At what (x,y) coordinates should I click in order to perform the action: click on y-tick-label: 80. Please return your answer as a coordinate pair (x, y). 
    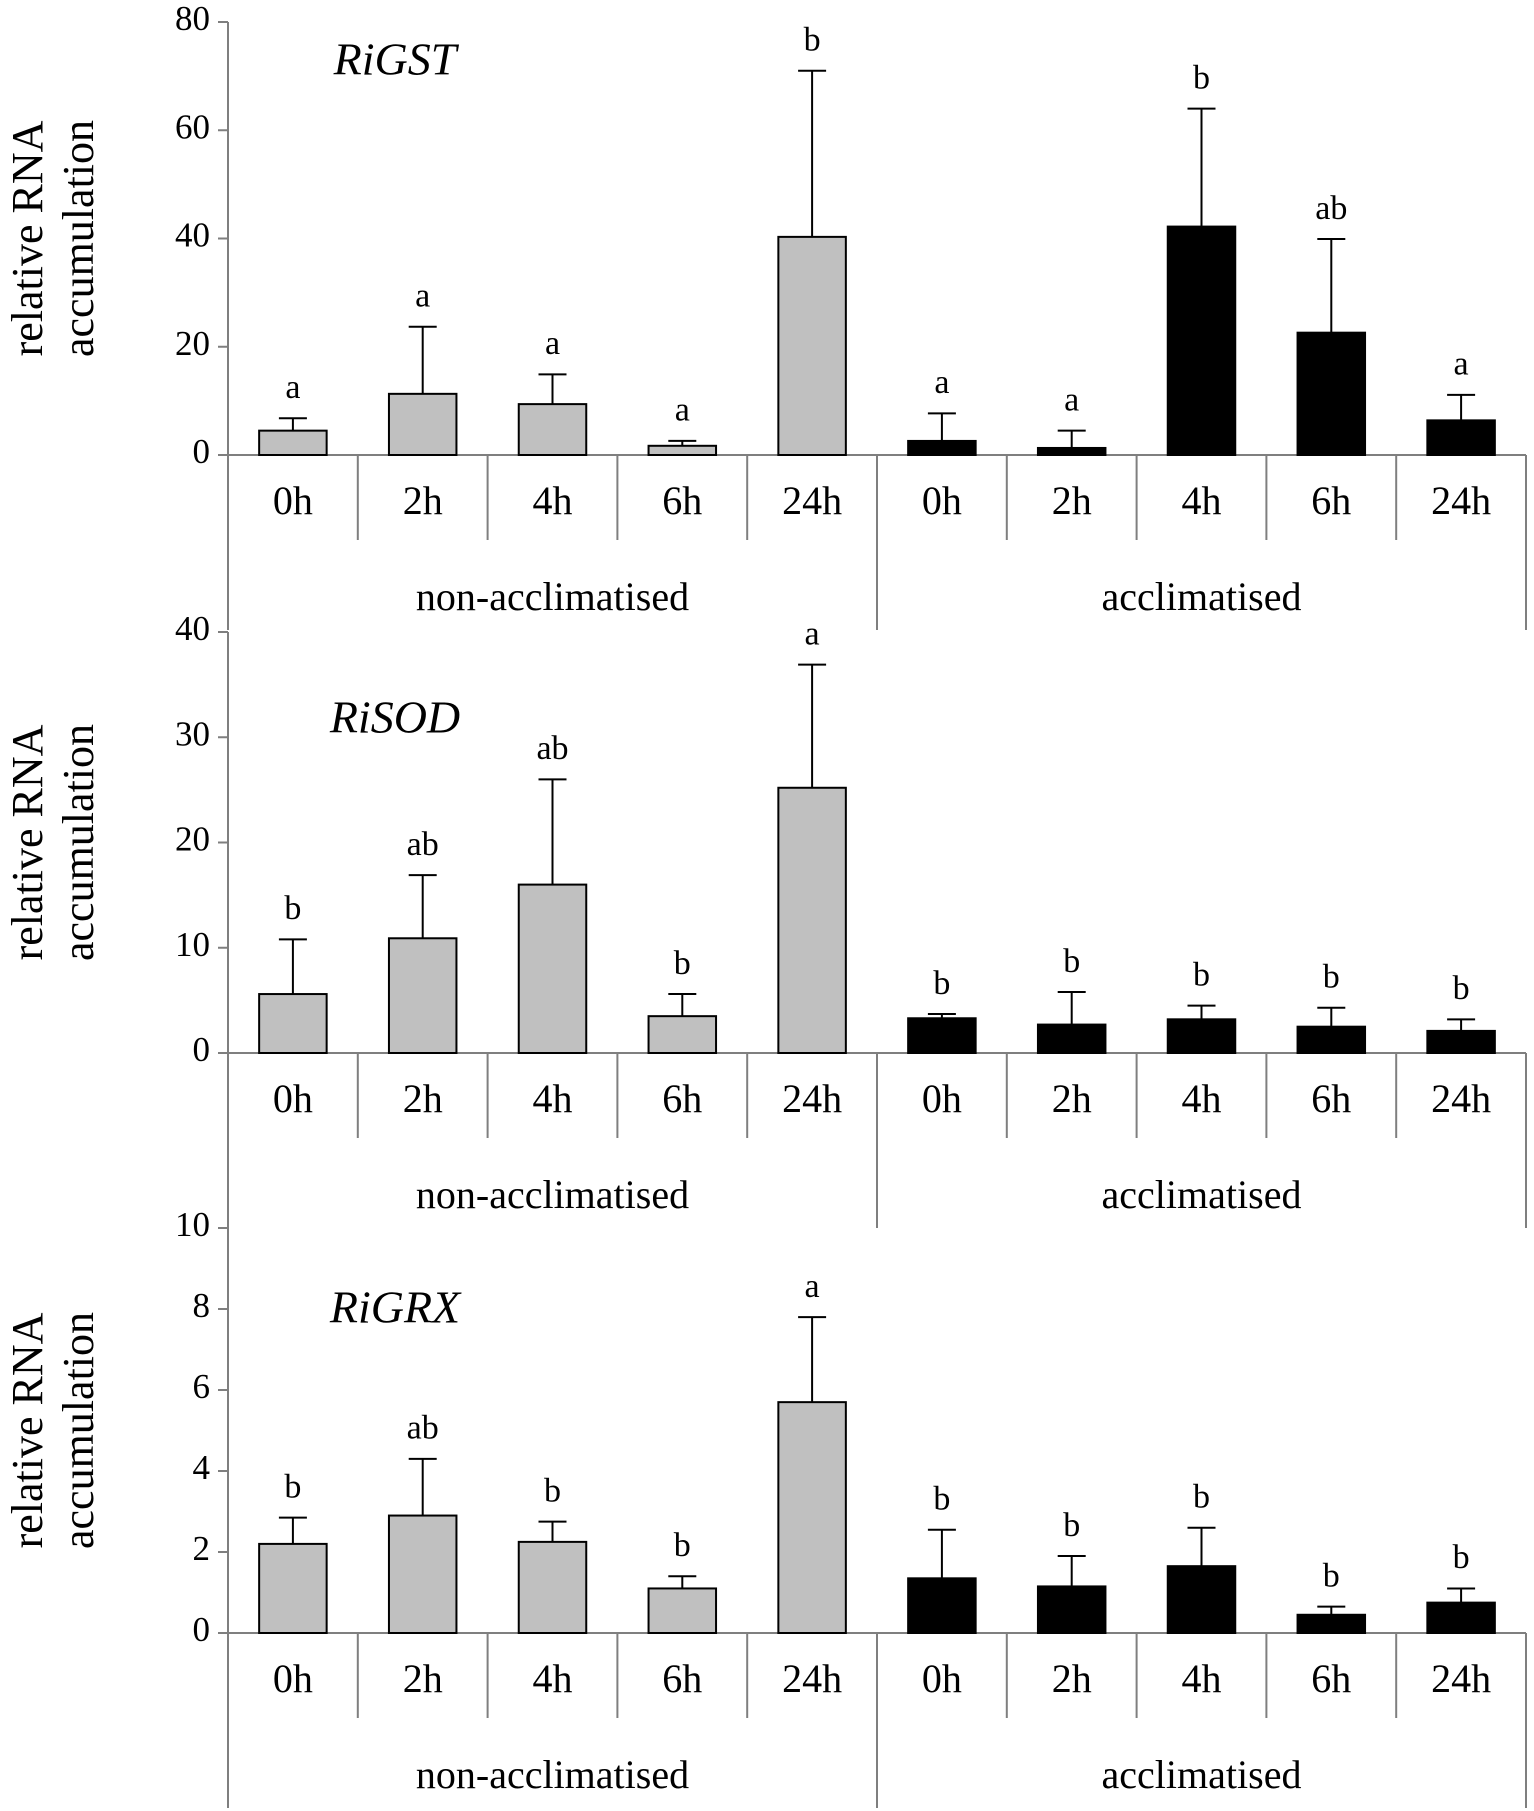
    Looking at the image, I should click on (192, 19).